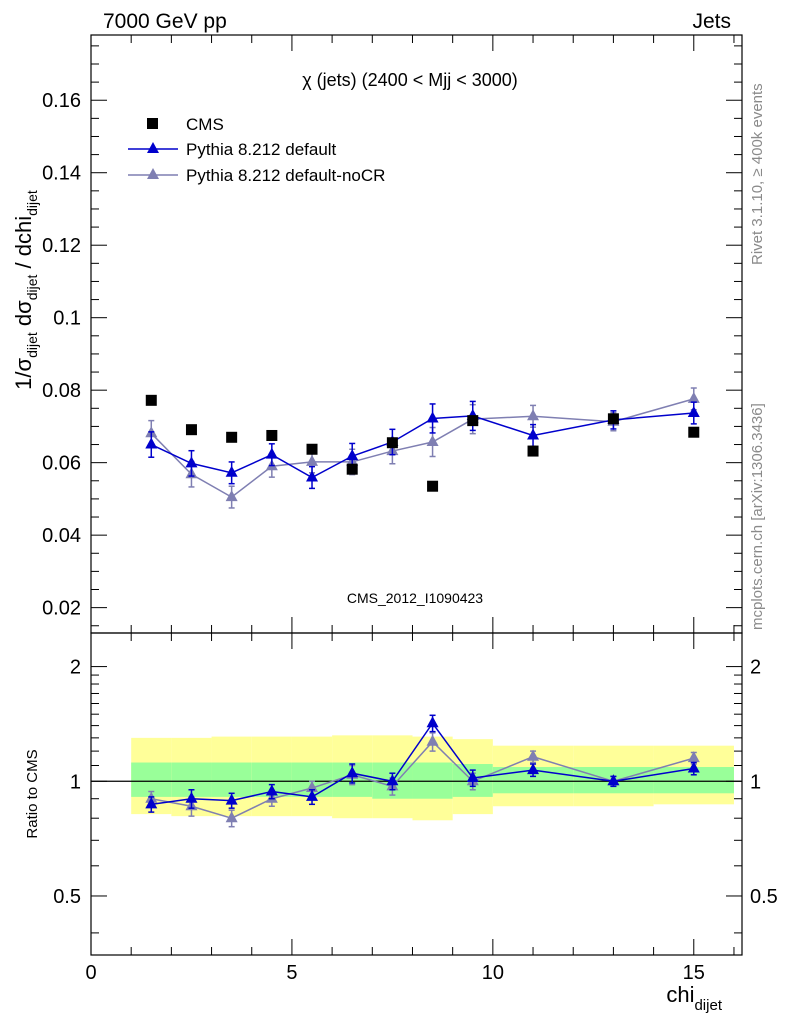  I want to click on ratio-y-tick-label-left: 2, so click(75, 668).